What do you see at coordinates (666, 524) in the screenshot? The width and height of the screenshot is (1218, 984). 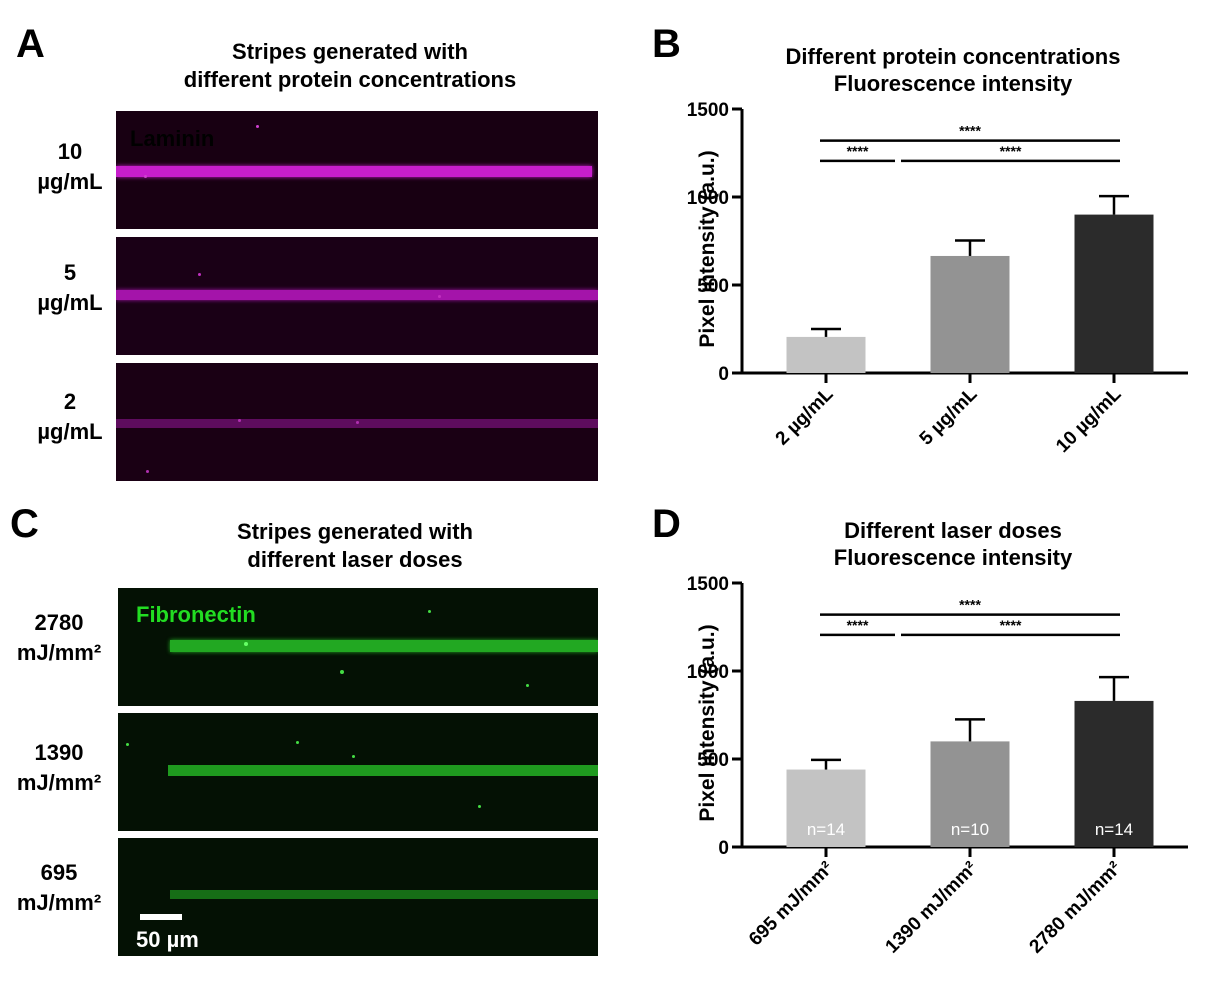 I see `panel-letter-d: D` at bounding box center [666, 524].